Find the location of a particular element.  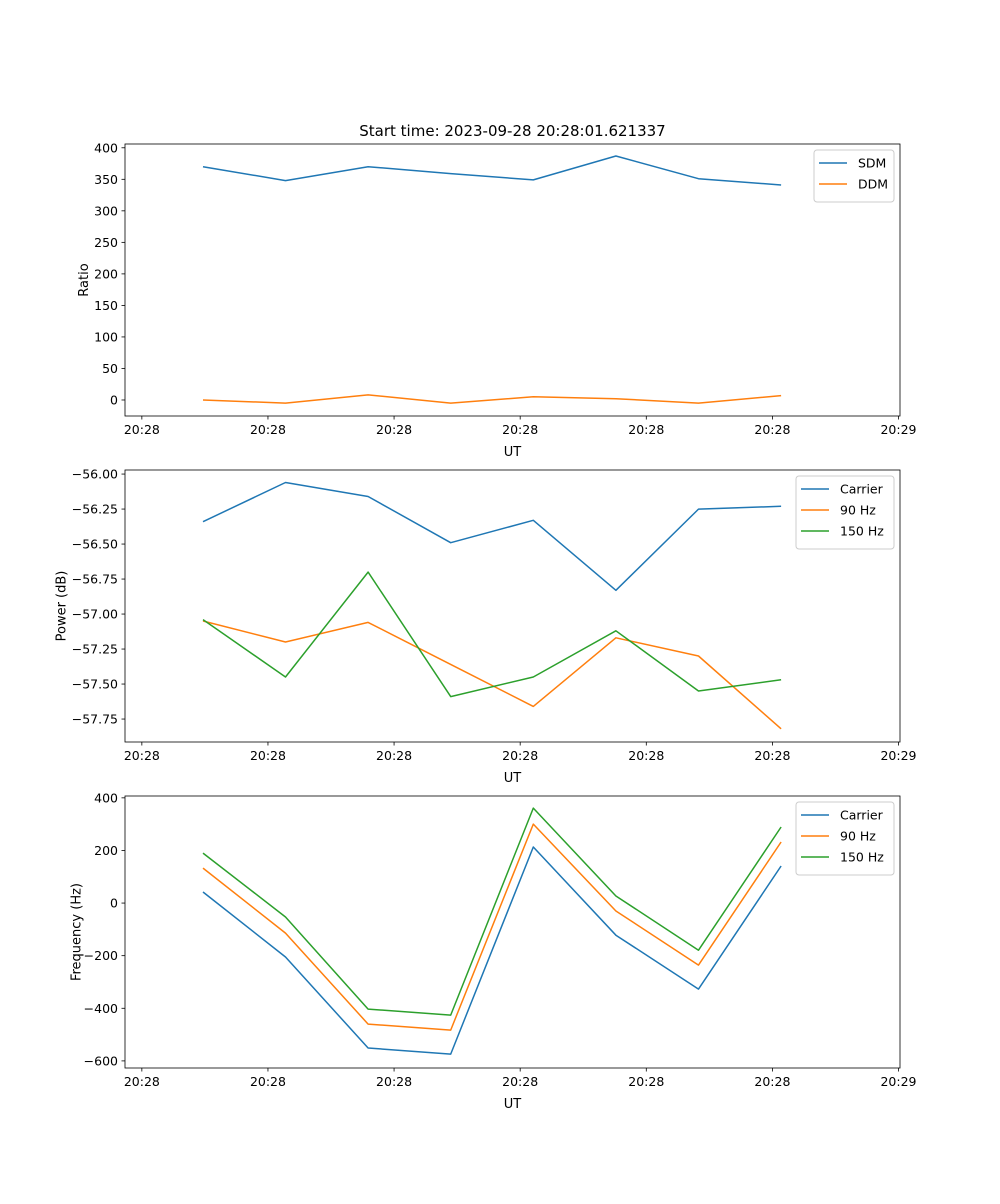

y-tick-label: 100 is located at coordinates (106, 336).